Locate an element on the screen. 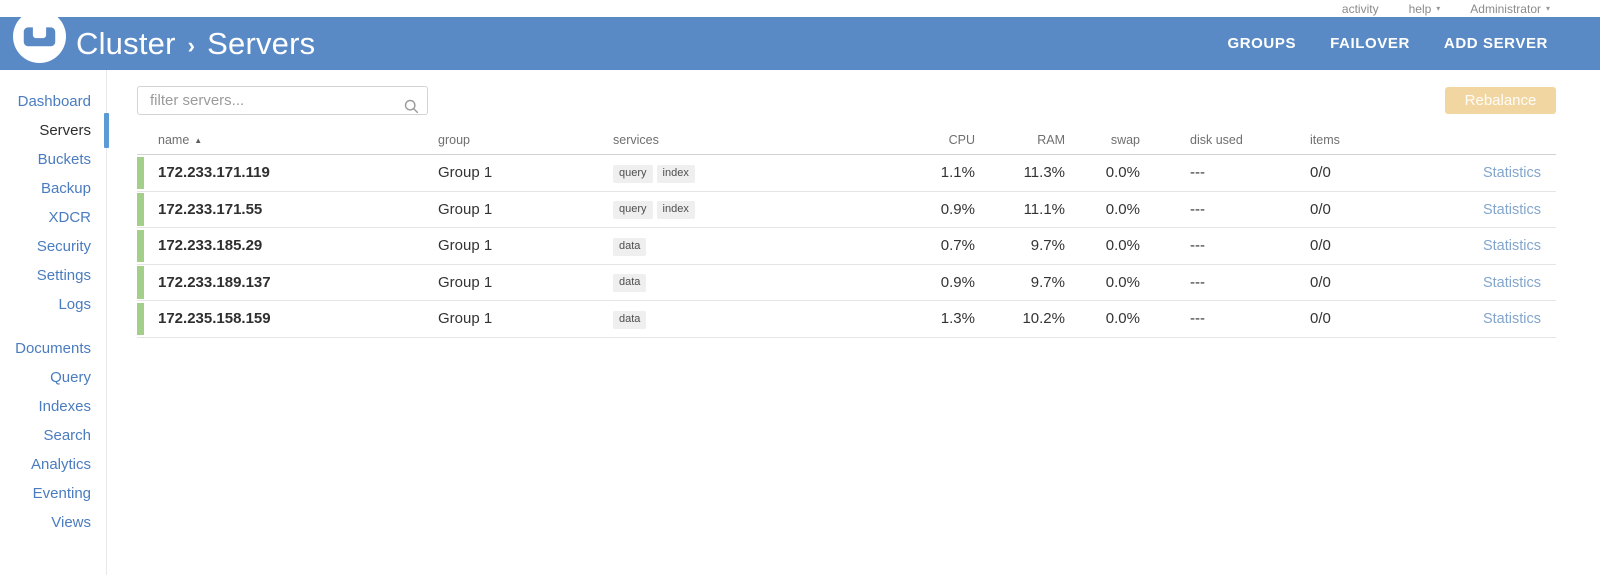 Image resolution: width=1600 pixels, height=575 pixels. user-label: Administrator is located at coordinates (1505, 8).